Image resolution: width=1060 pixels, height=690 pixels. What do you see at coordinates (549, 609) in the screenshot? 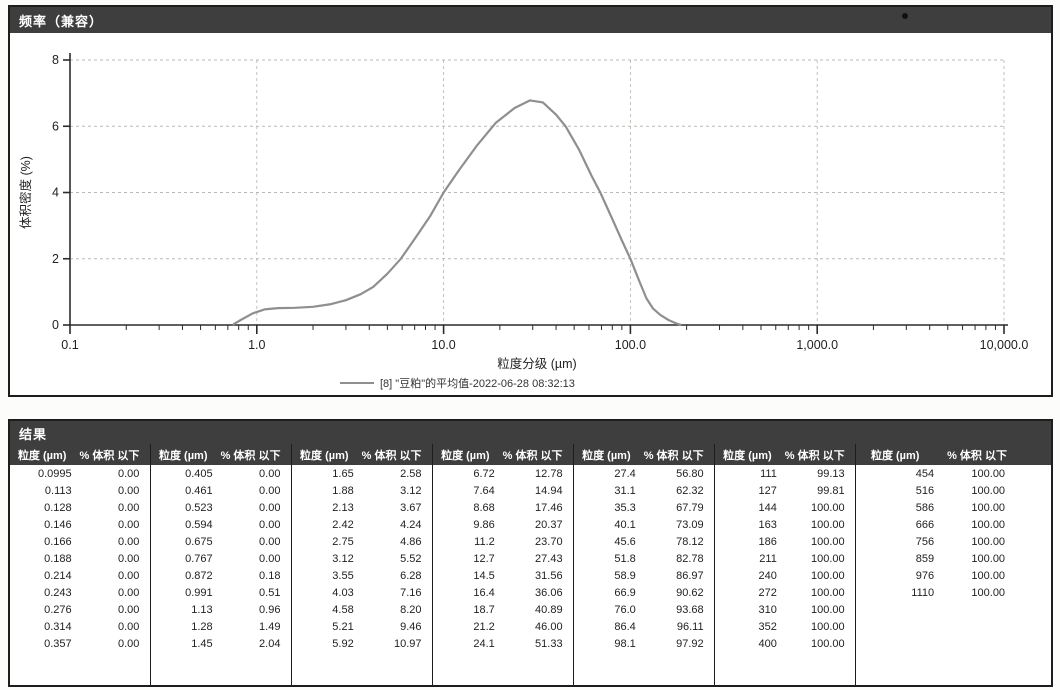
I see `pct-below-value: 40.89` at bounding box center [549, 609].